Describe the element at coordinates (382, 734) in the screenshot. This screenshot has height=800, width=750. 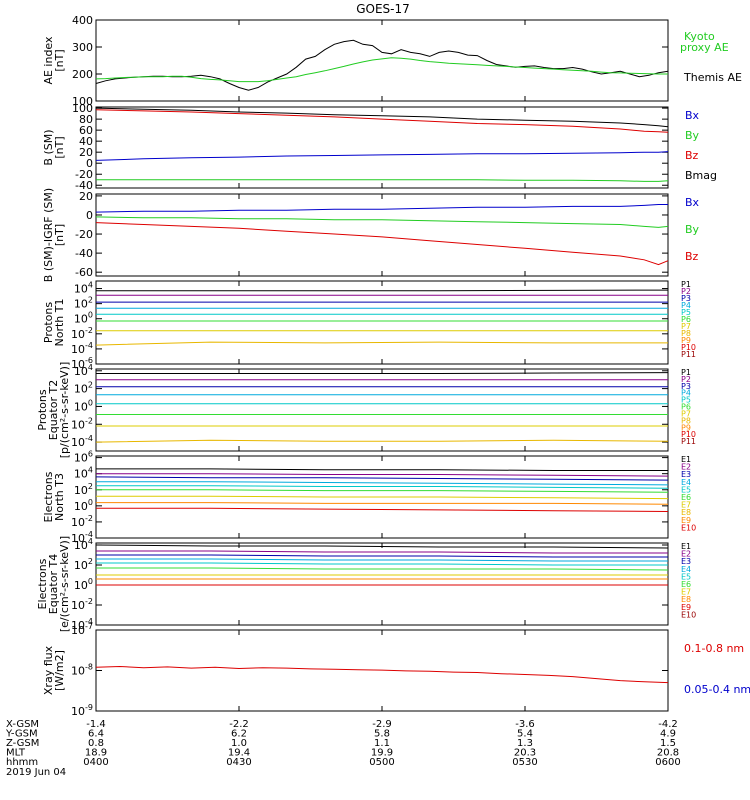
I see `x-axis-value: 5.8` at that location.